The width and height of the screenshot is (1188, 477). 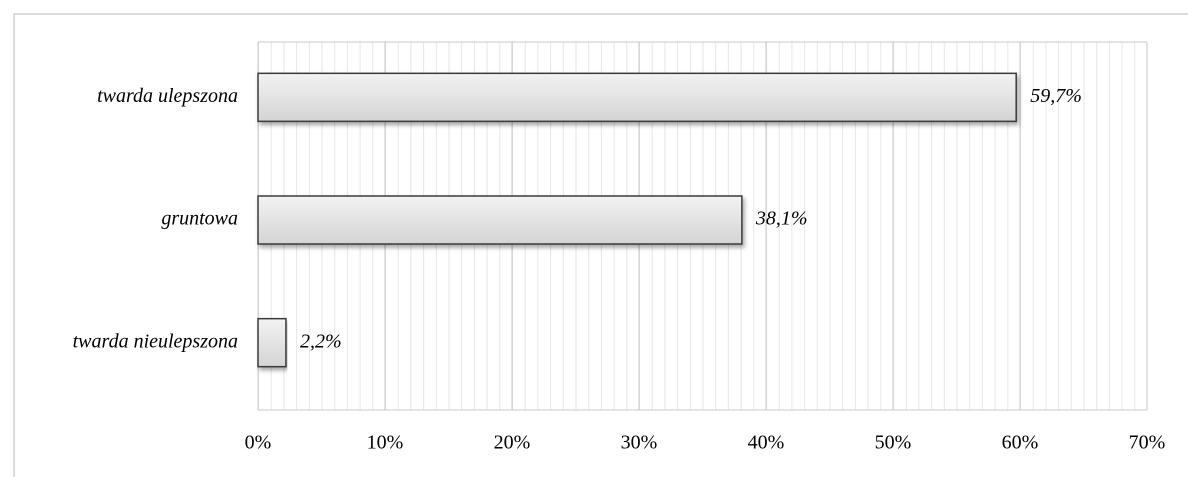 What do you see at coordinates (512, 443) in the screenshot?
I see `x-tick-label: 20%` at bounding box center [512, 443].